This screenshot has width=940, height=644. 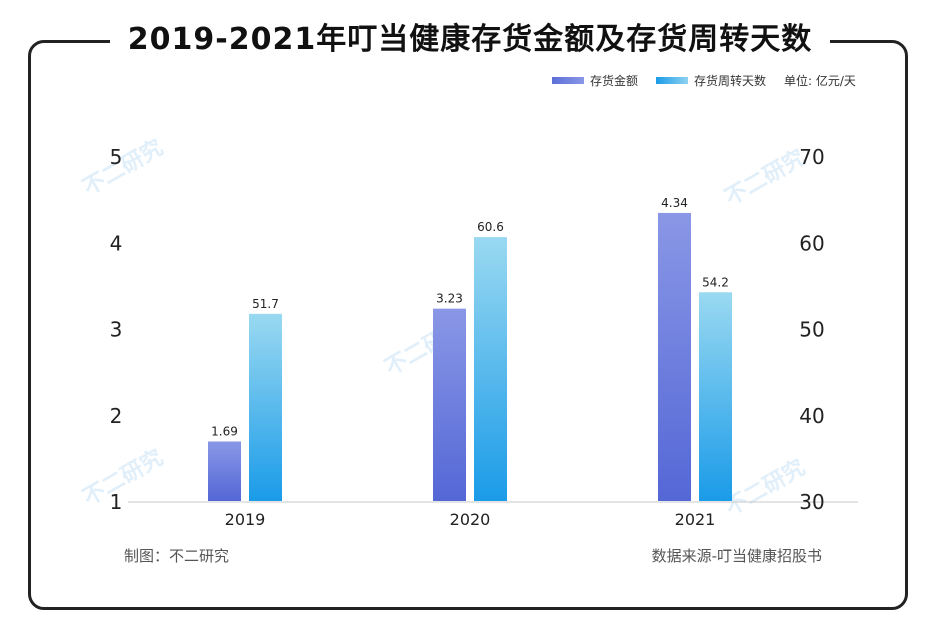 I want to click on chart-title-wrap: 2019-2021年叮当健康存货金额及存货周转天数, so click(x=470, y=36).